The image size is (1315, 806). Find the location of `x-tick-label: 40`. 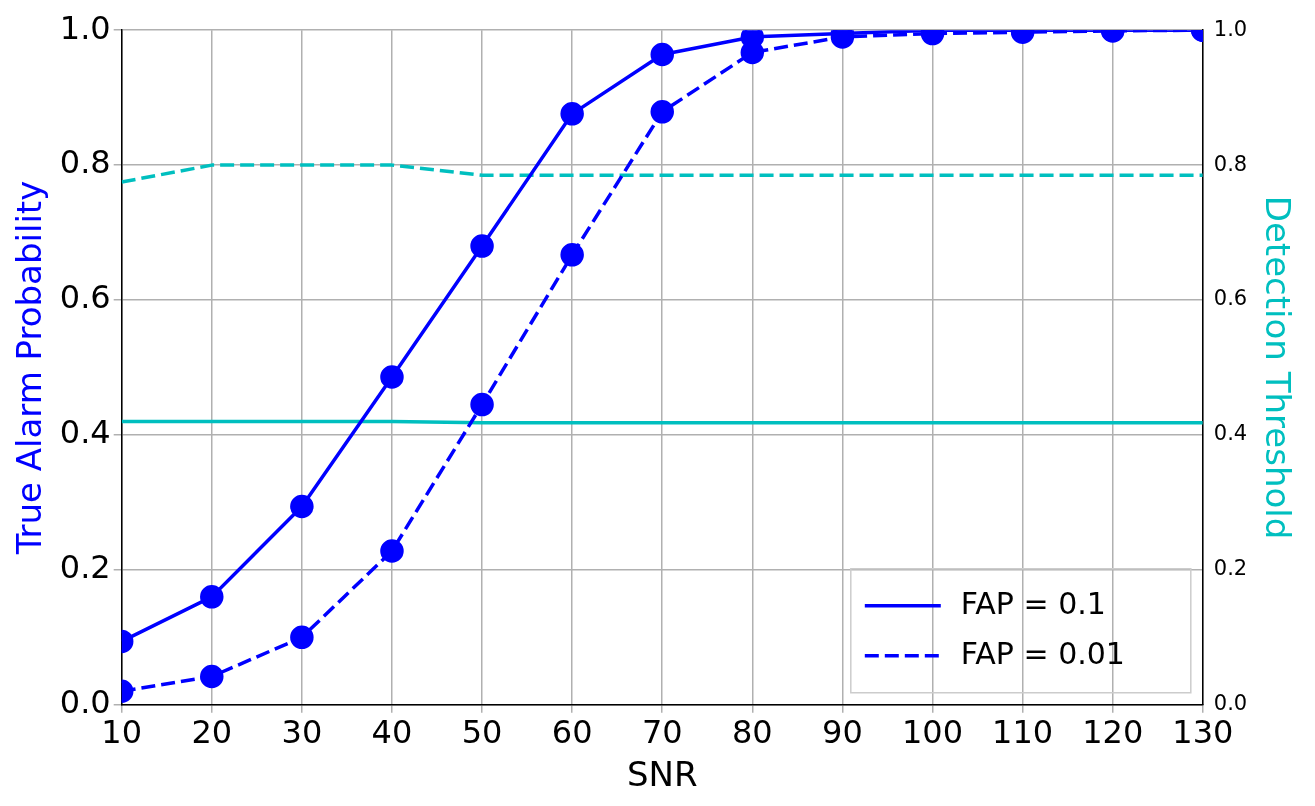

x-tick-label: 40 is located at coordinates (392, 732).